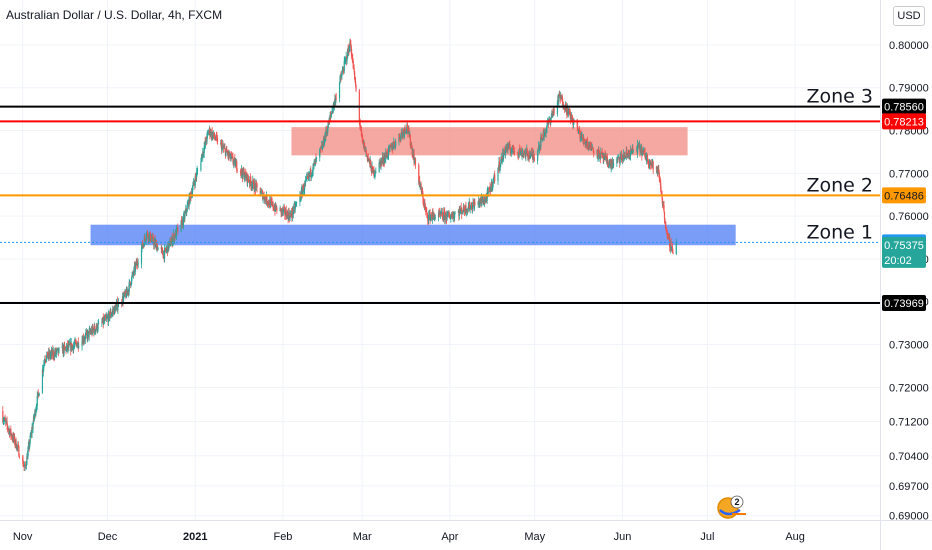 The height and width of the screenshot is (550, 932). What do you see at coordinates (904, 195) in the screenshot?
I see `level-076486-label-bg` at bounding box center [904, 195].